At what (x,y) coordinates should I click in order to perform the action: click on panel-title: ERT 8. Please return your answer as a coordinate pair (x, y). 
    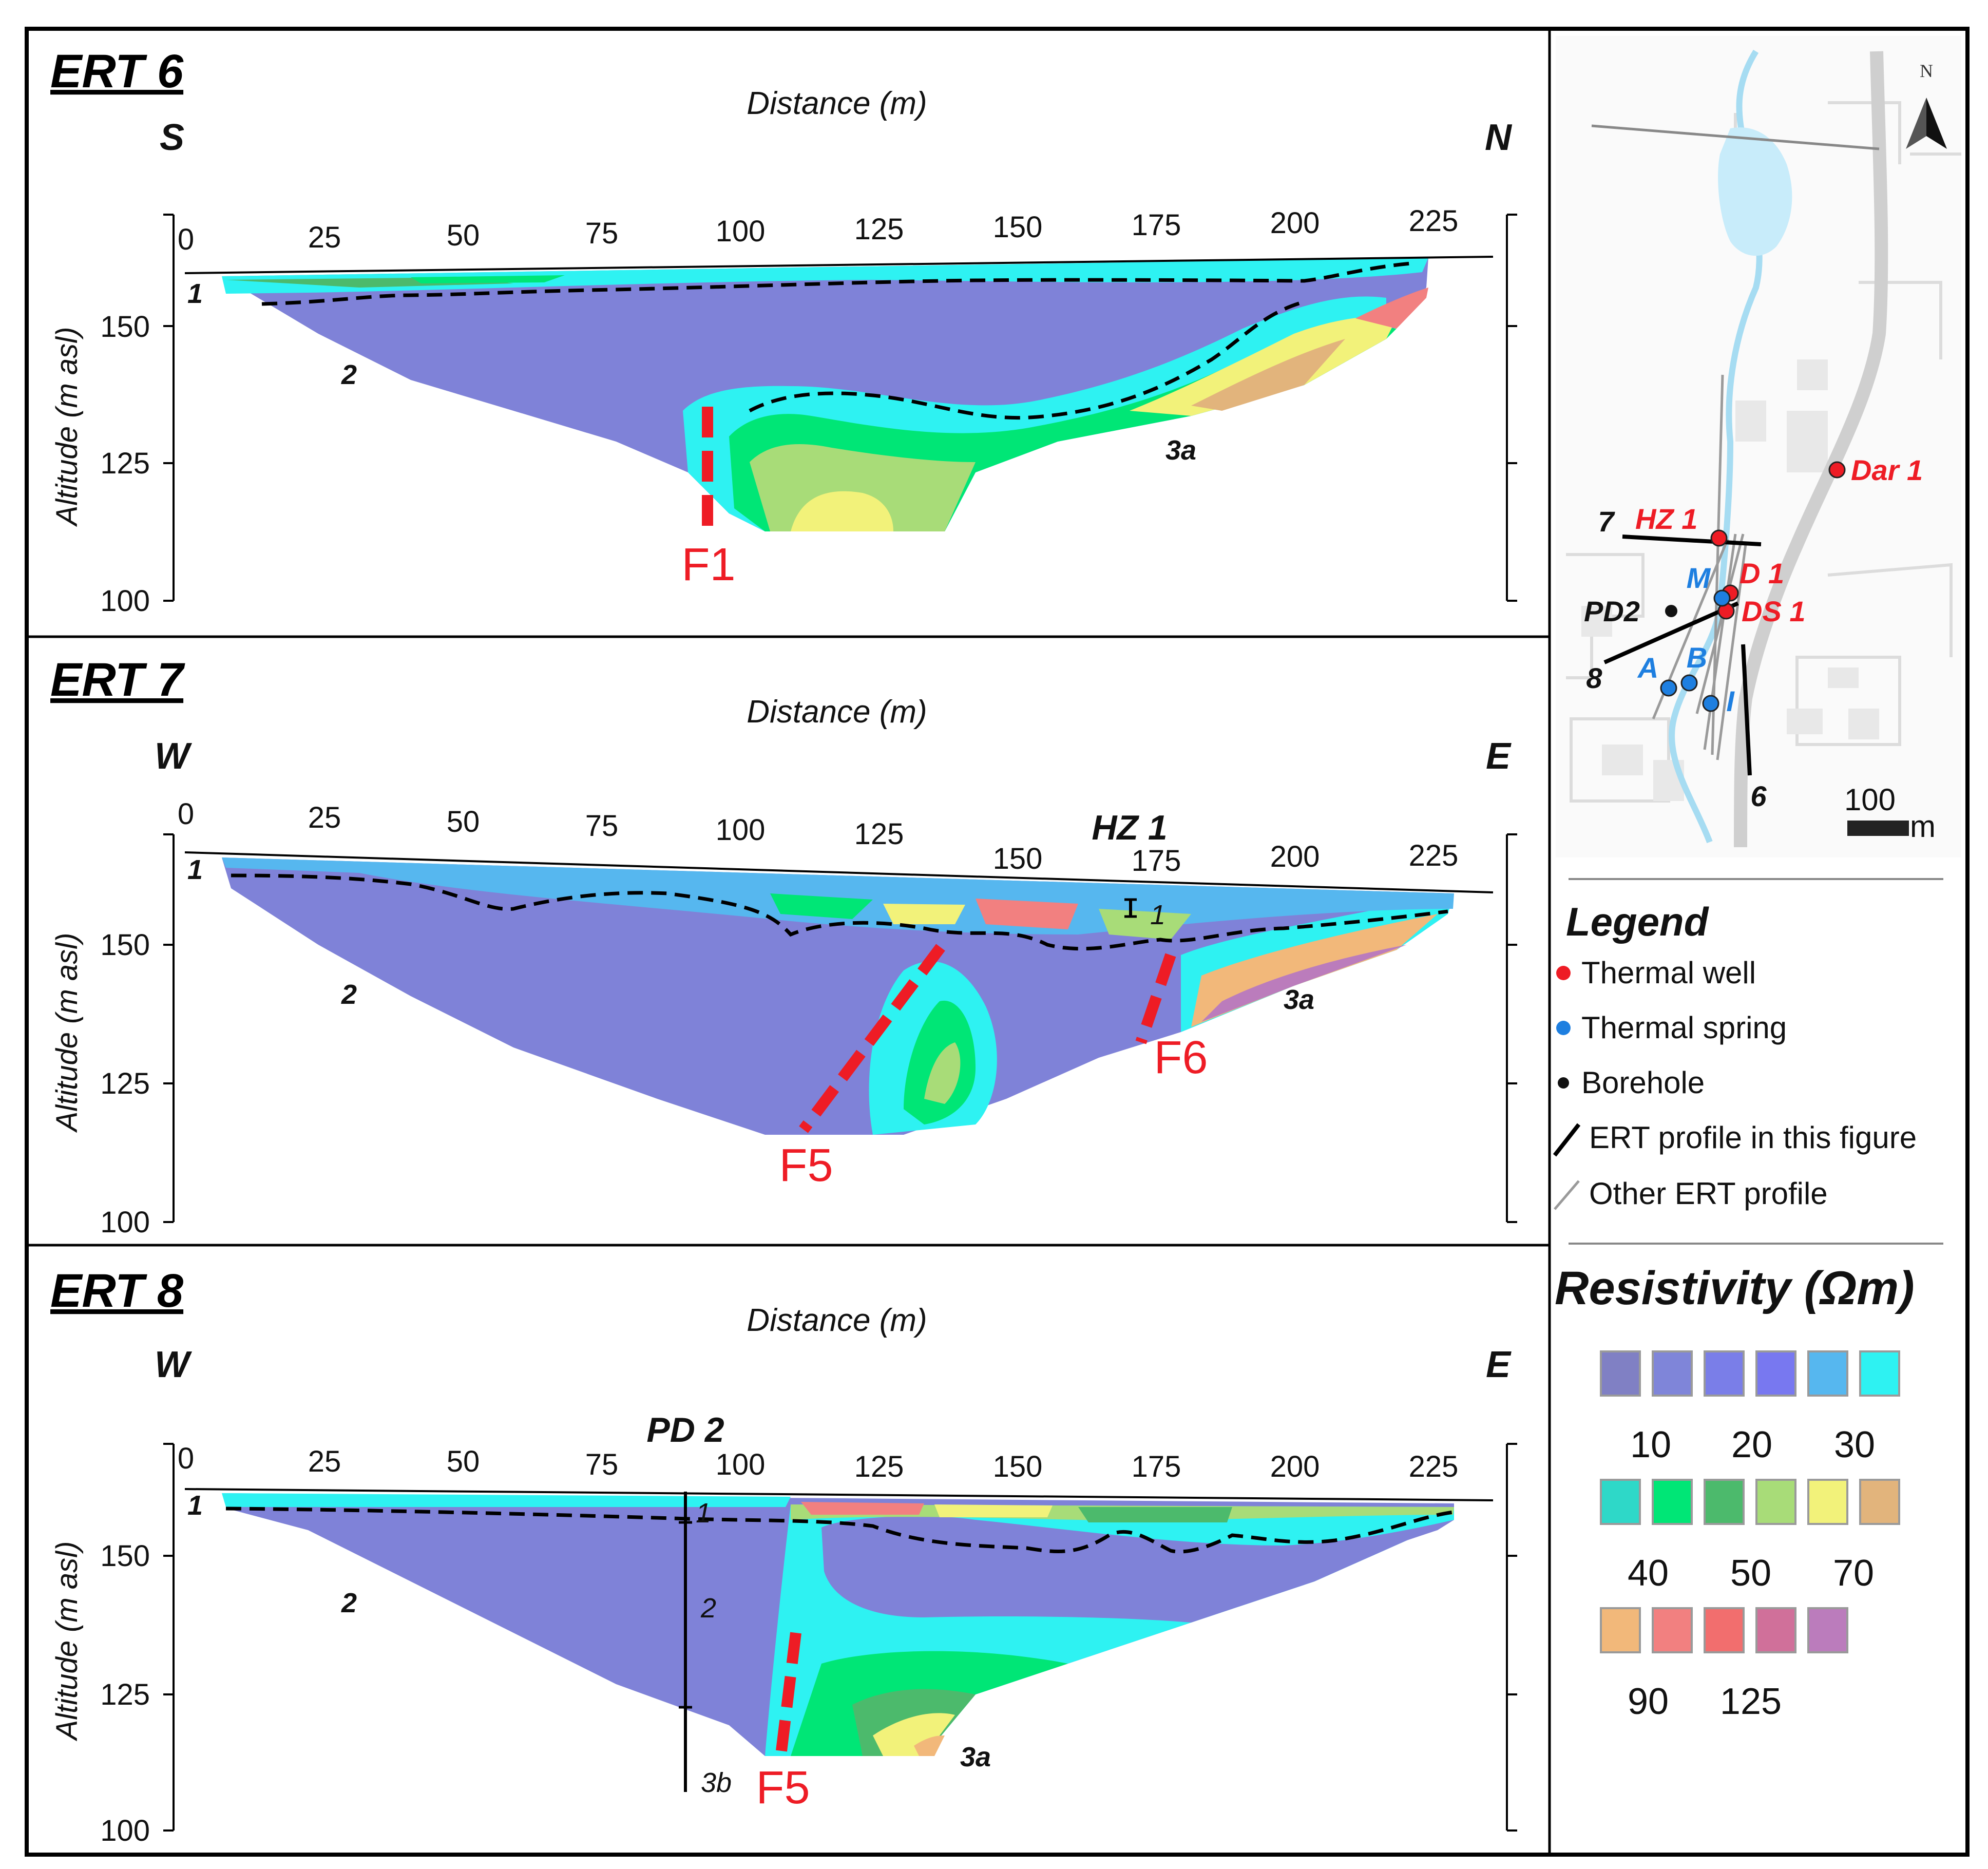
    Looking at the image, I should click on (117, 1291).